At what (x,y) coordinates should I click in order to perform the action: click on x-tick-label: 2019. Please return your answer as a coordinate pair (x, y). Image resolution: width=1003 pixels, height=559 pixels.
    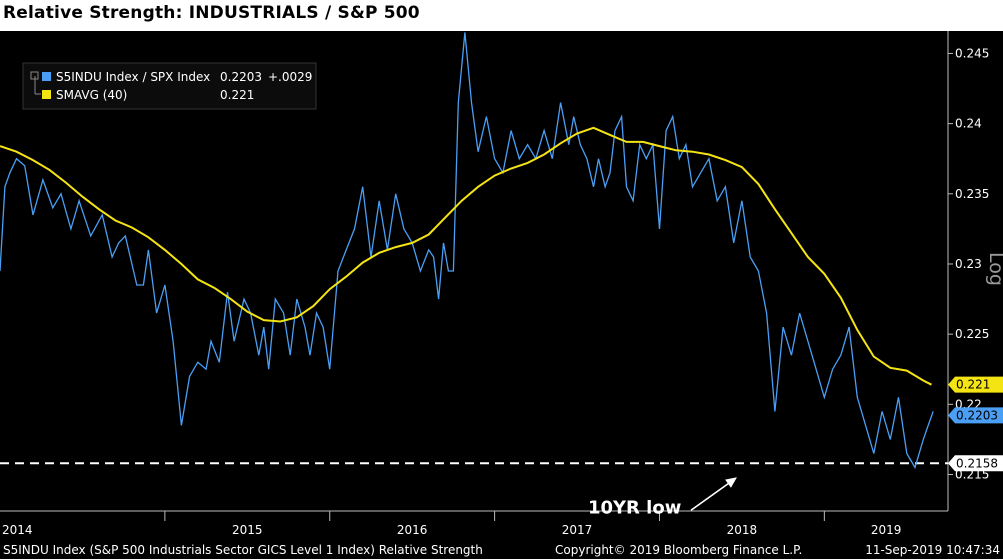
    Looking at the image, I should click on (886, 530).